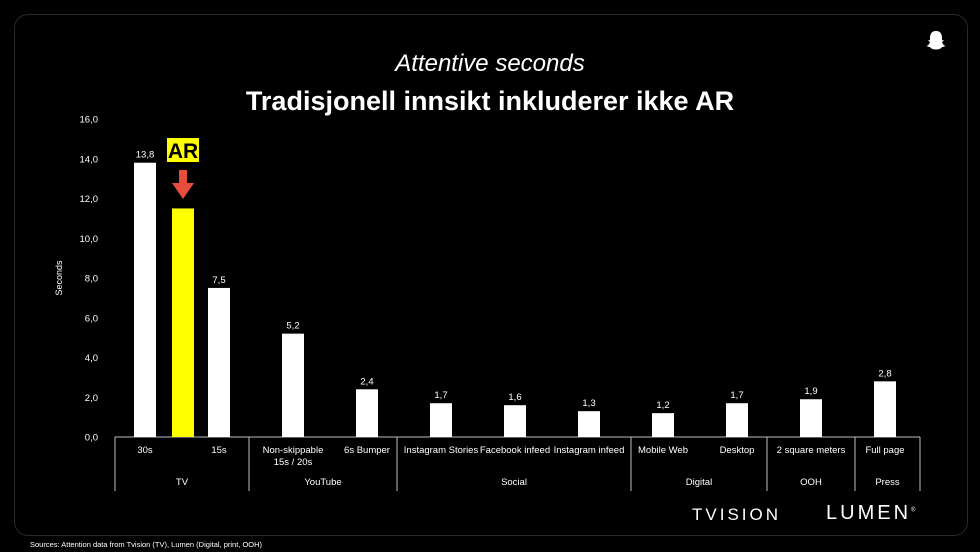  What do you see at coordinates (936, 40) in the screenshot?
I see `ghost-icon` at bounding box center [936, 40].